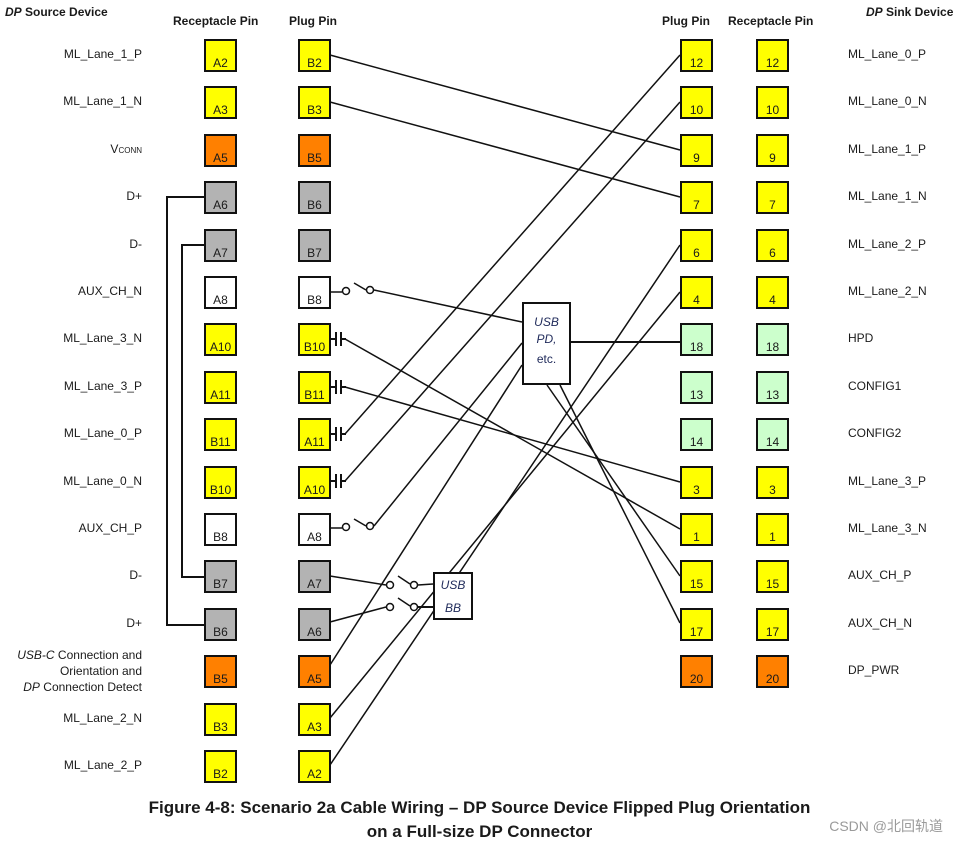 The width and height of the screenshot is (959, 844). Describe the element at coordinates (772, 537) in the screenshot. I see `pin-label: 1` at that location.